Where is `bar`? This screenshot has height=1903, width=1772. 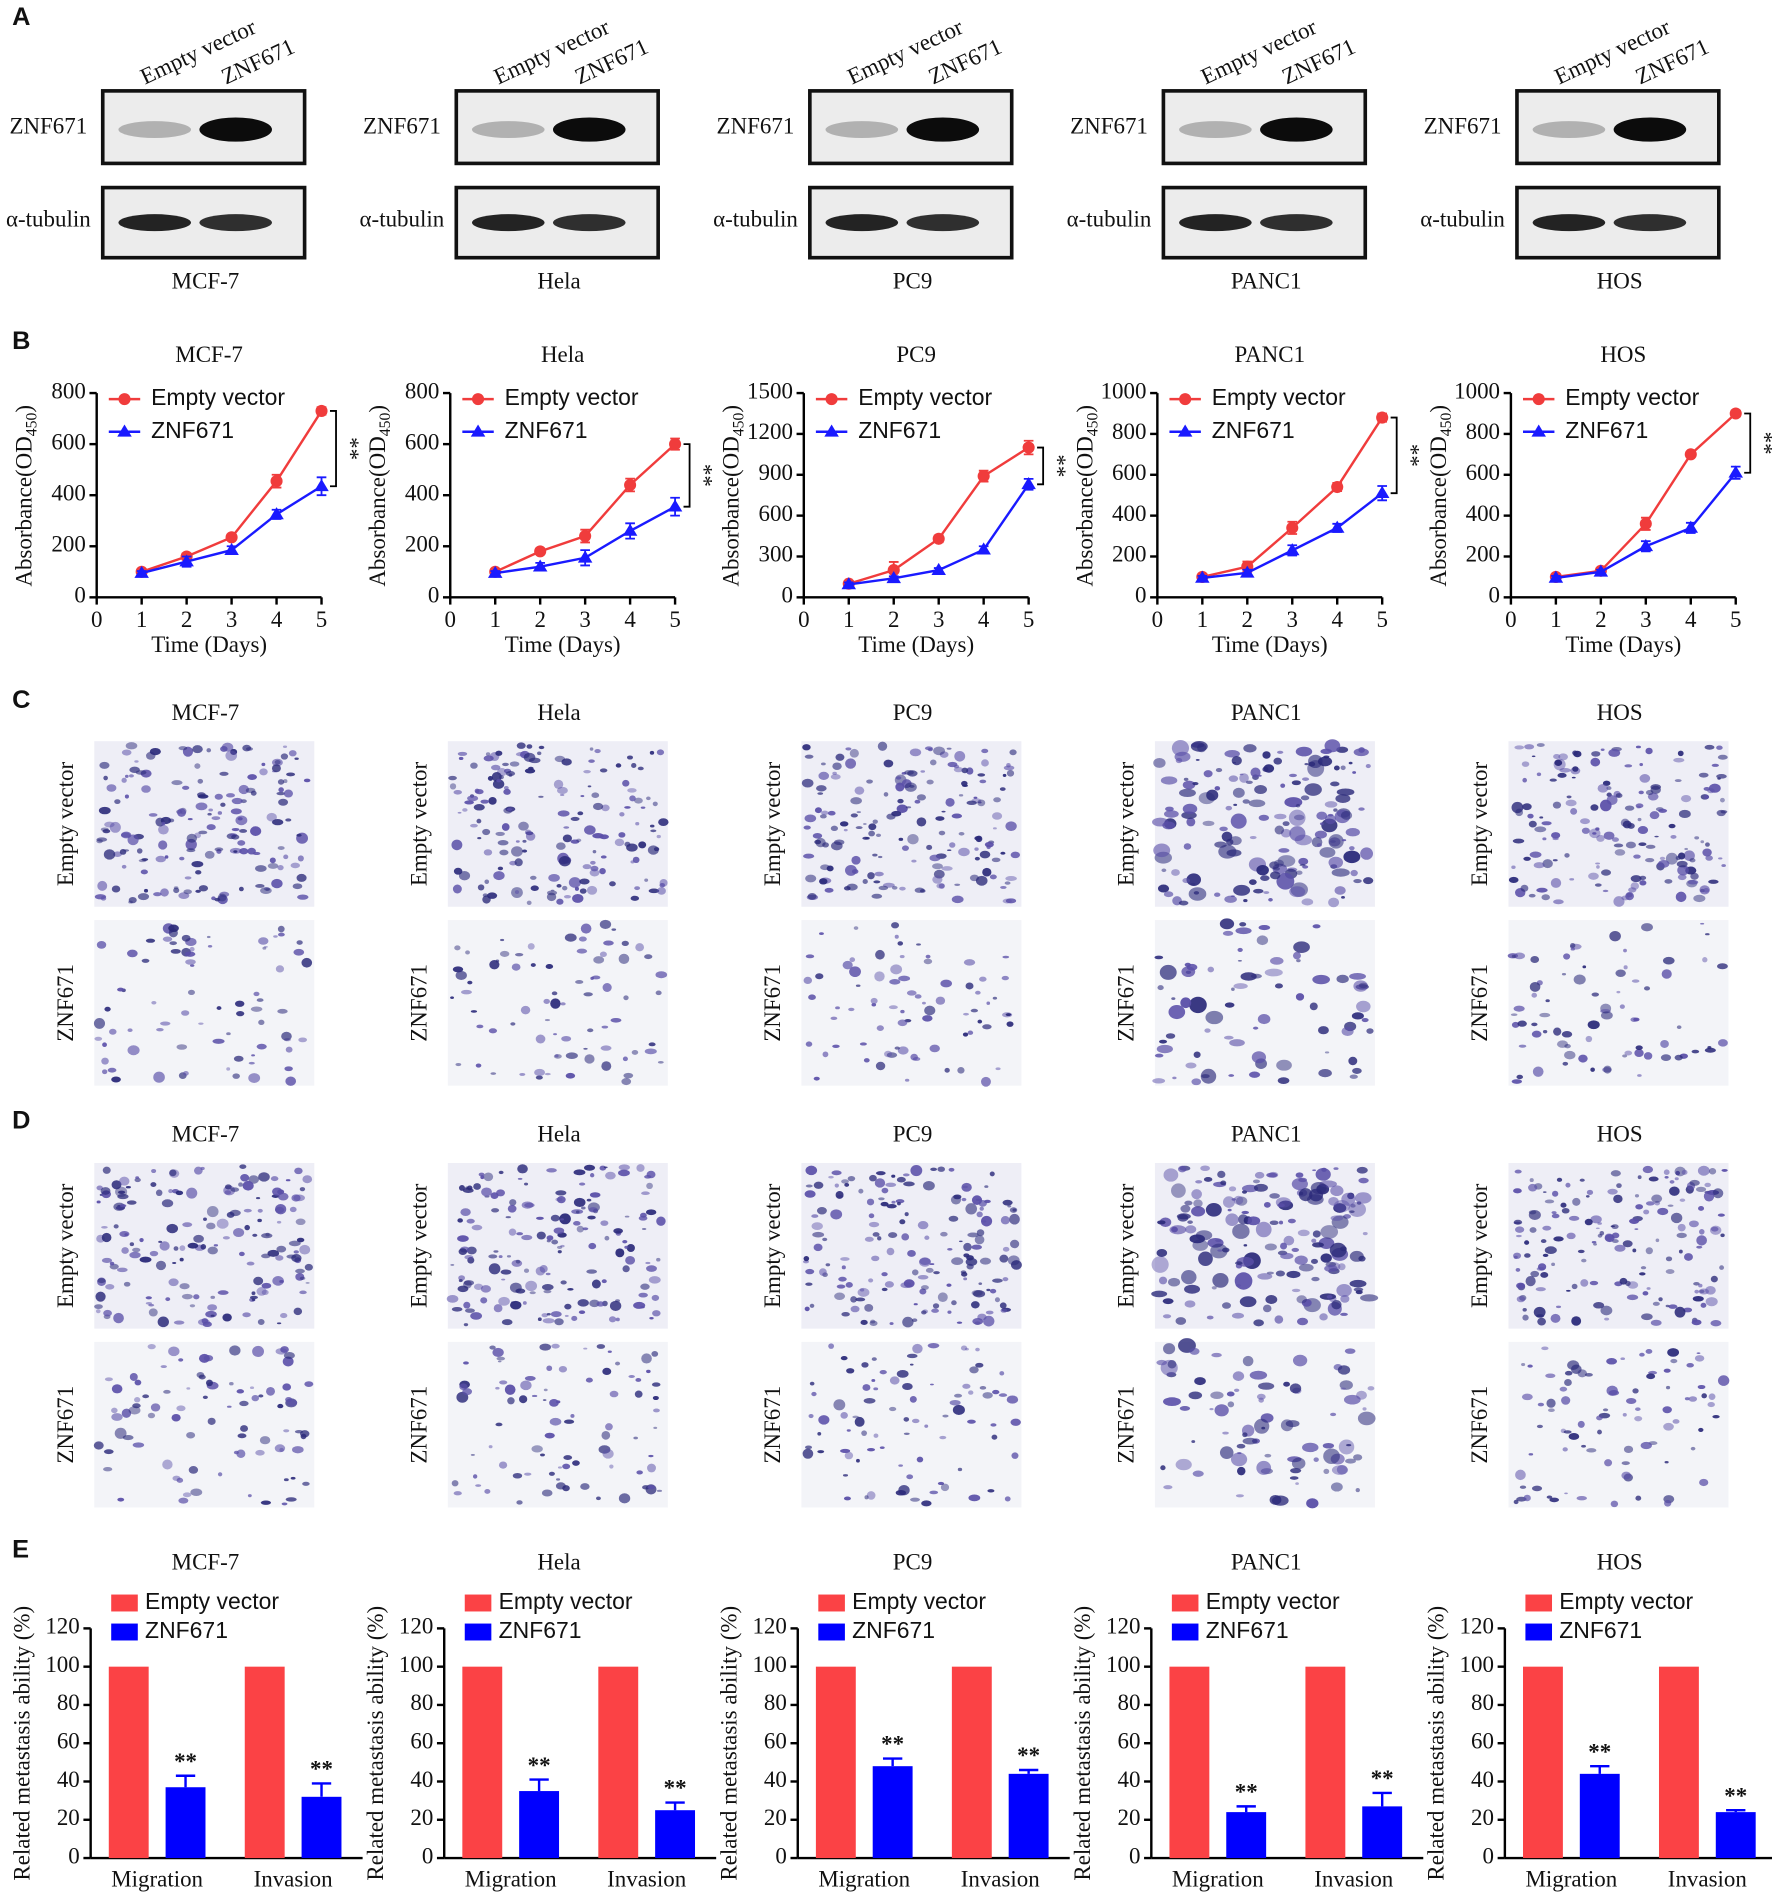 bar is located at coordinates (482, 1762).